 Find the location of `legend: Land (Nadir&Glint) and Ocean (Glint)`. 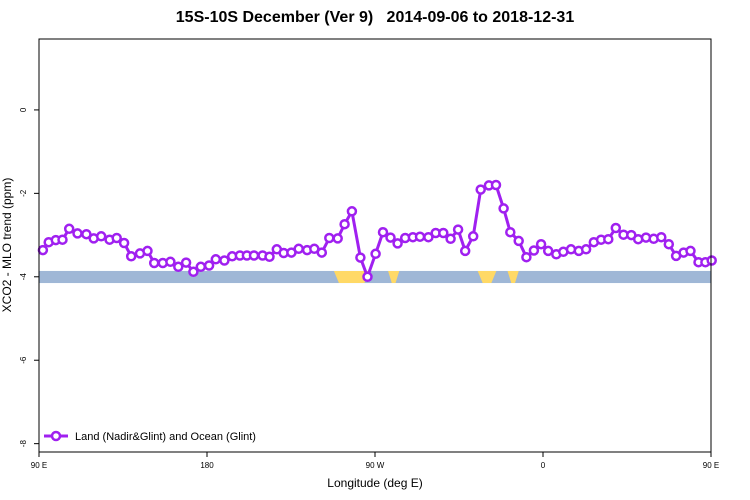

legend: Land (Nadir&Glint) and Ocean (Glint) is located at coordinates (150, 436).